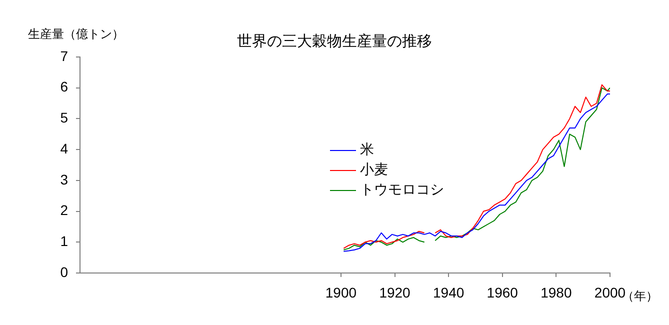 The height and width of the screenshot is (325, 669). Describe the element at coordinates (374, 170) in the screenshot. I see `legend-label: 小麦` at that location.